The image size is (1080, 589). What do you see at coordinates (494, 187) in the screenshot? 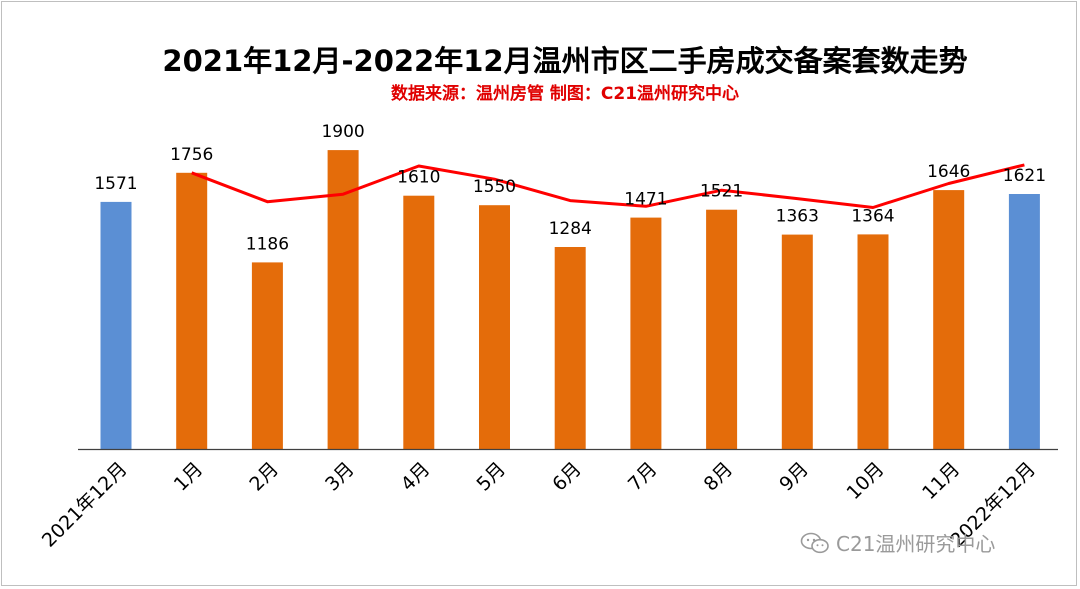
I see `data-label: 1550` at bounding box center [494, 187].